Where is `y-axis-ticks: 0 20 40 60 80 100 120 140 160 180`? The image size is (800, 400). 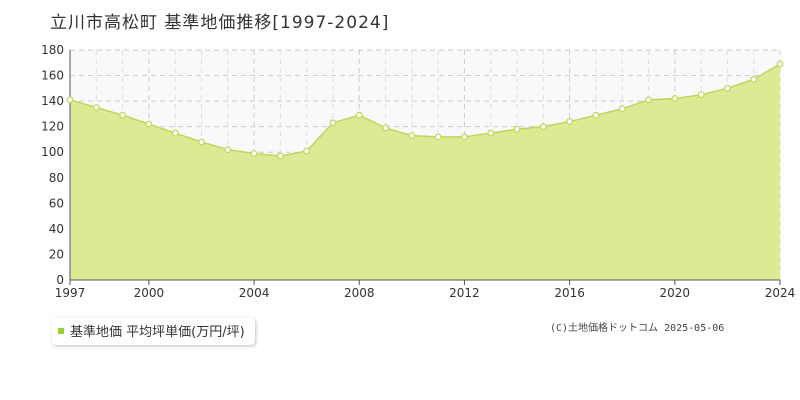 y-axis-ticks: 0 20 40 60 80 100 120 140 160 180 is located at coordinates (52, 165).